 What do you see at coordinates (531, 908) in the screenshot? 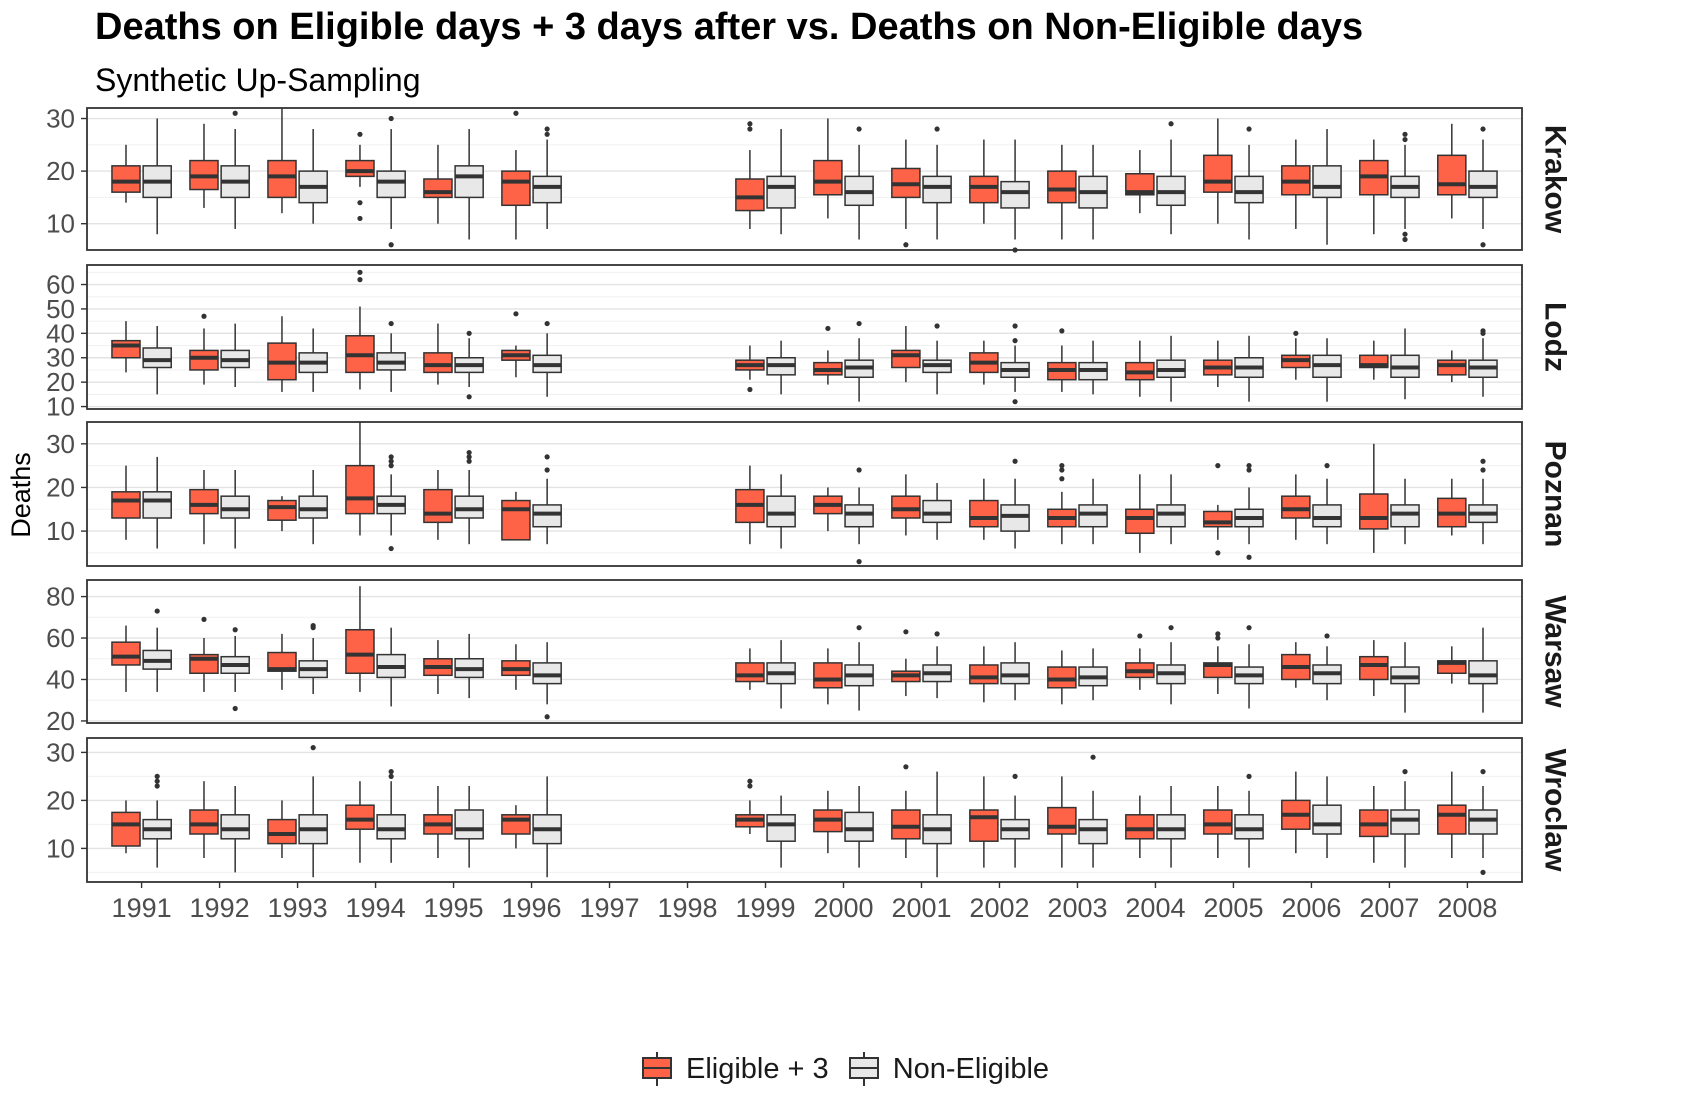
I see `x-tick-label: 1996` at bounding box center [531, 908].